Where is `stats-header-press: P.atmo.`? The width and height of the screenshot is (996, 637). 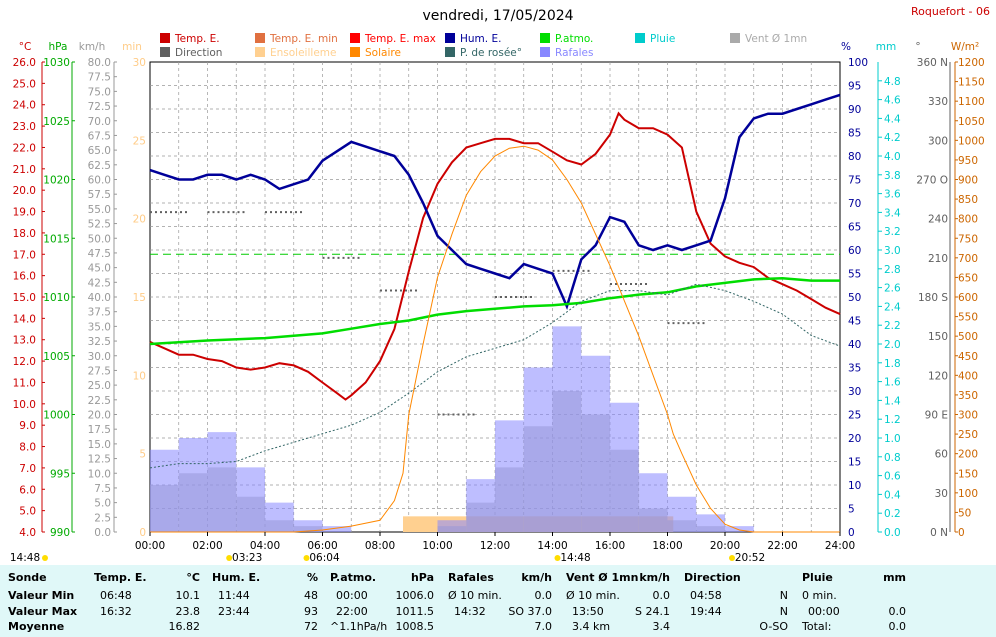 stats-header-press: P.atmo. is located at coordinates (353, 577).